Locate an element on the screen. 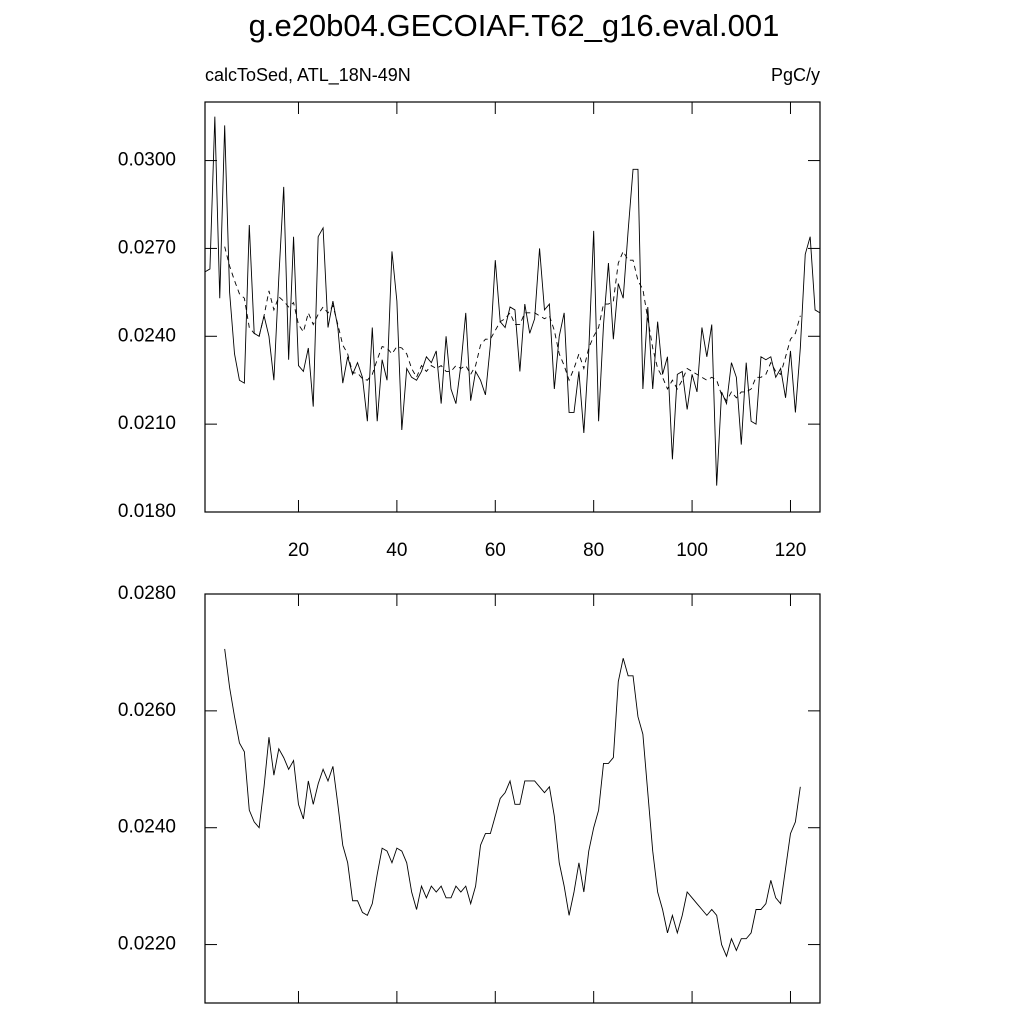 Image resolution: width=1024 pixels, height=1024 pixels. x-tick-label: 120 is located at coordinates (791, 550).